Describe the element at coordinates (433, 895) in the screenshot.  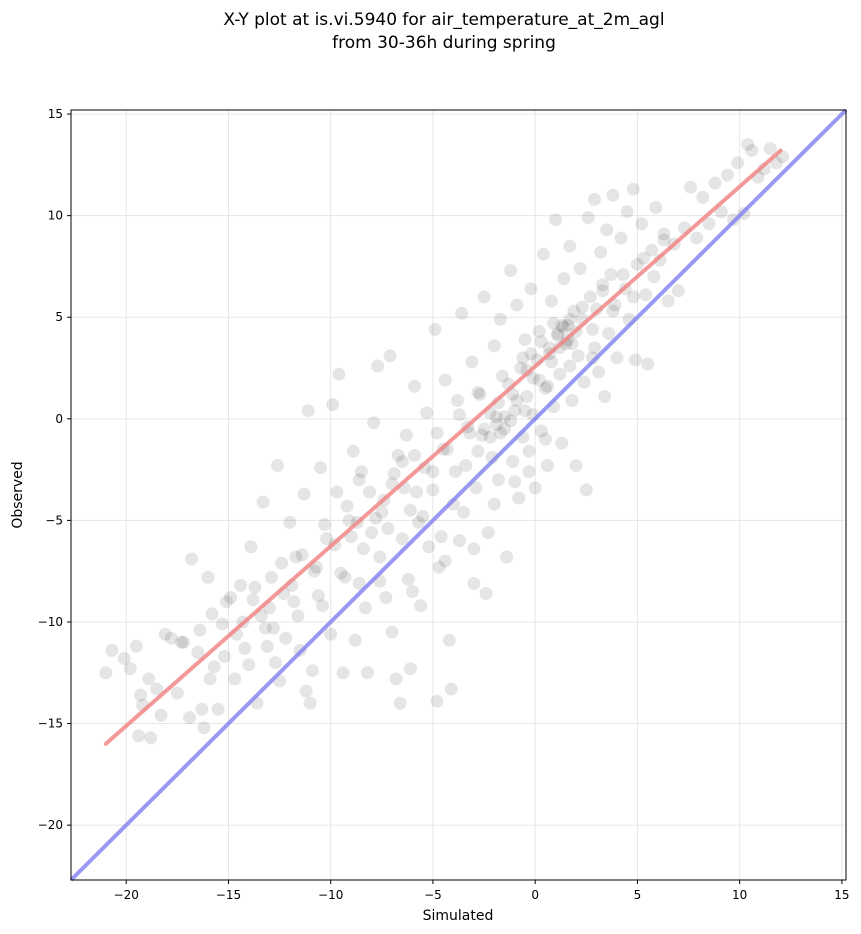
I see `x-tick-label: −5` at that location.